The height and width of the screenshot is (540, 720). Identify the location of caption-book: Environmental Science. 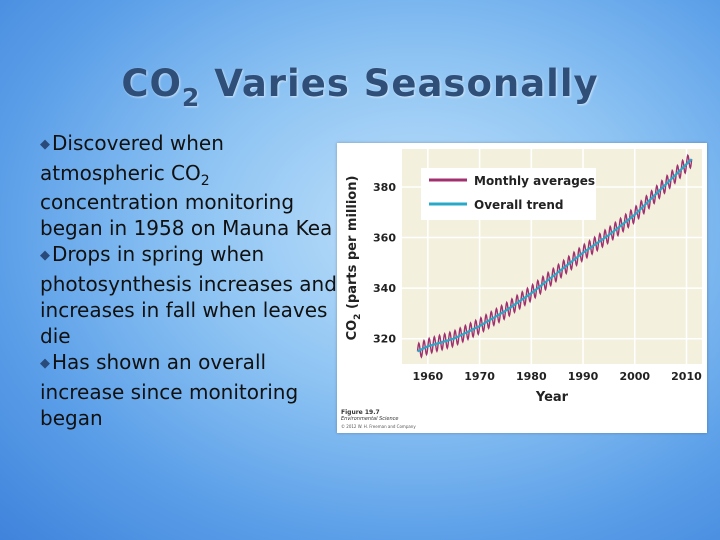
(370, 419).